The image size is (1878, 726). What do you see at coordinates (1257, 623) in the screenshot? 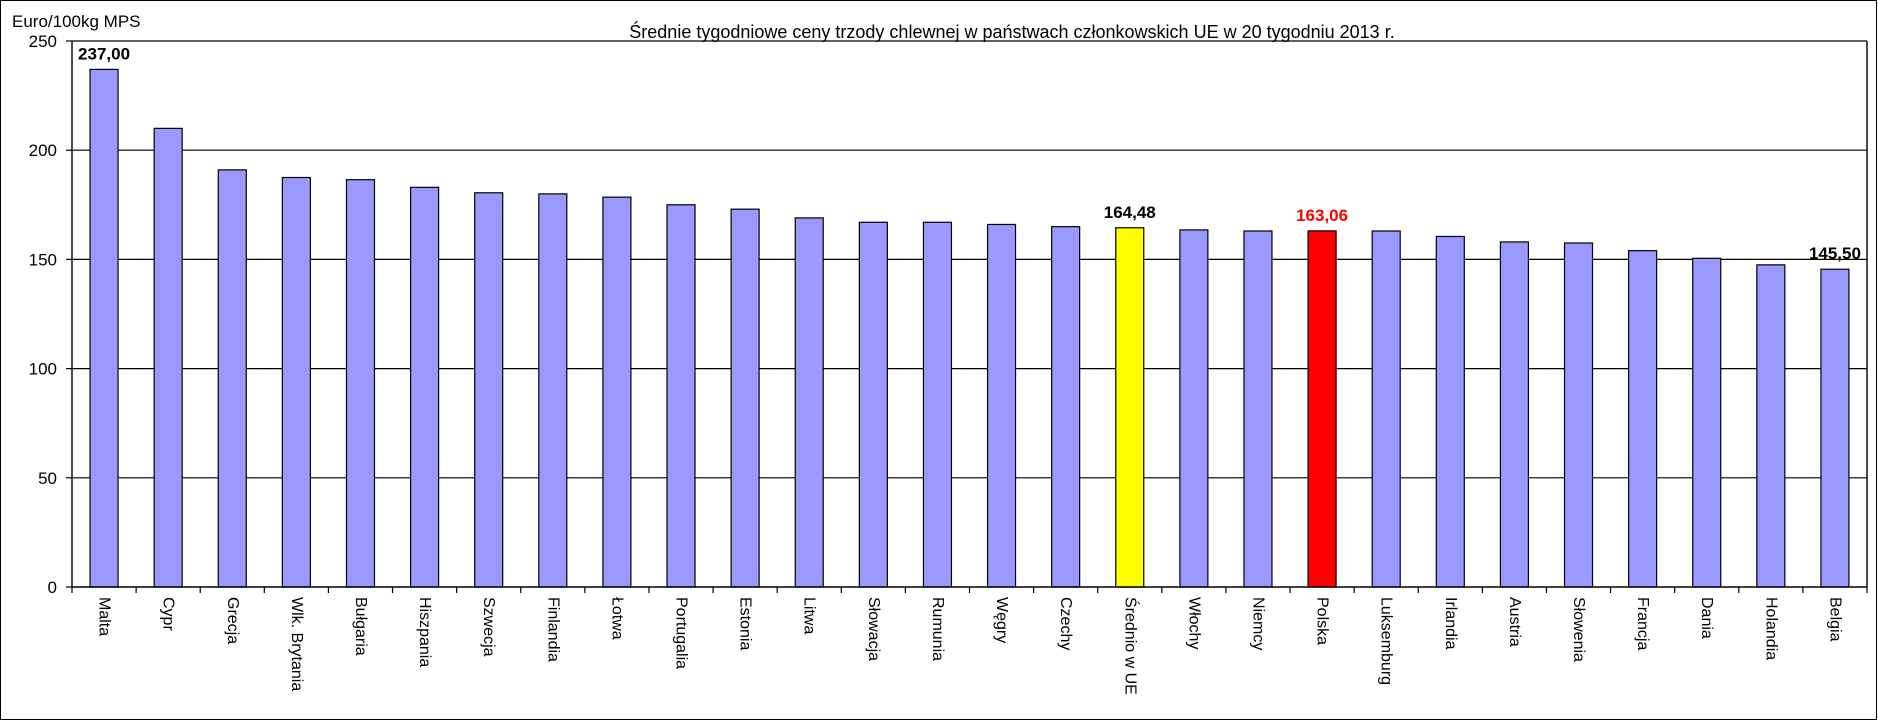
I see `x-tick-label: Niemcy` at bounding box center [1257, 623].